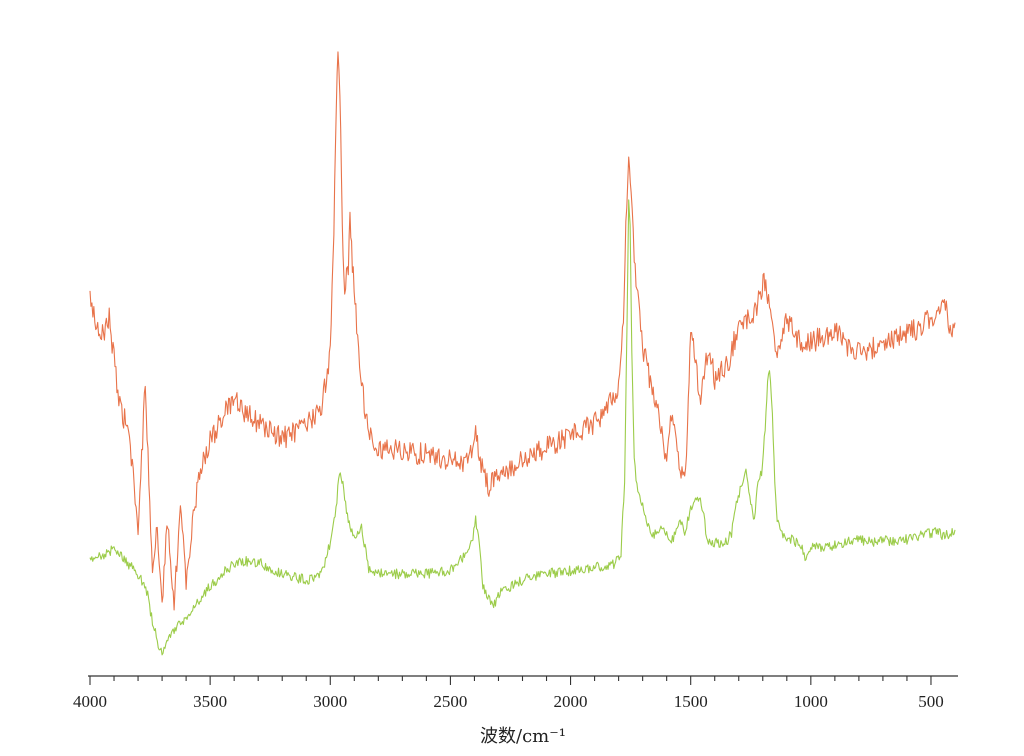 The height and width of the screenshot is (756, 1024). What do you see at coordinates (450, 701) in the screenshot?
I see `x-tick-label-2500: 2500` at bounding box center [450, 701].